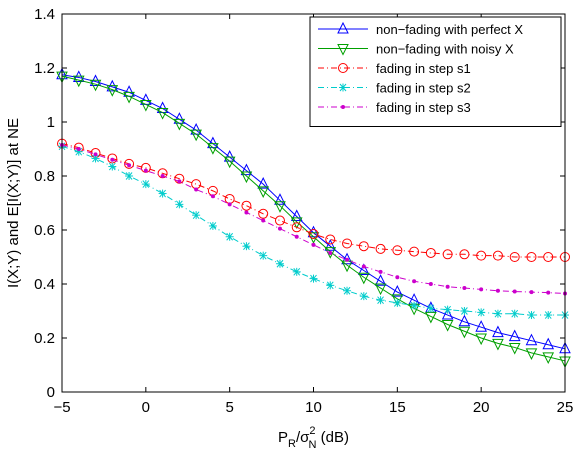  What do you see at coordinates (13, 203) in the screenshot?
I see `y-axis-title: I(X;Y) and E[I(X;Y)] at NE` at bounding box center [13, 203].